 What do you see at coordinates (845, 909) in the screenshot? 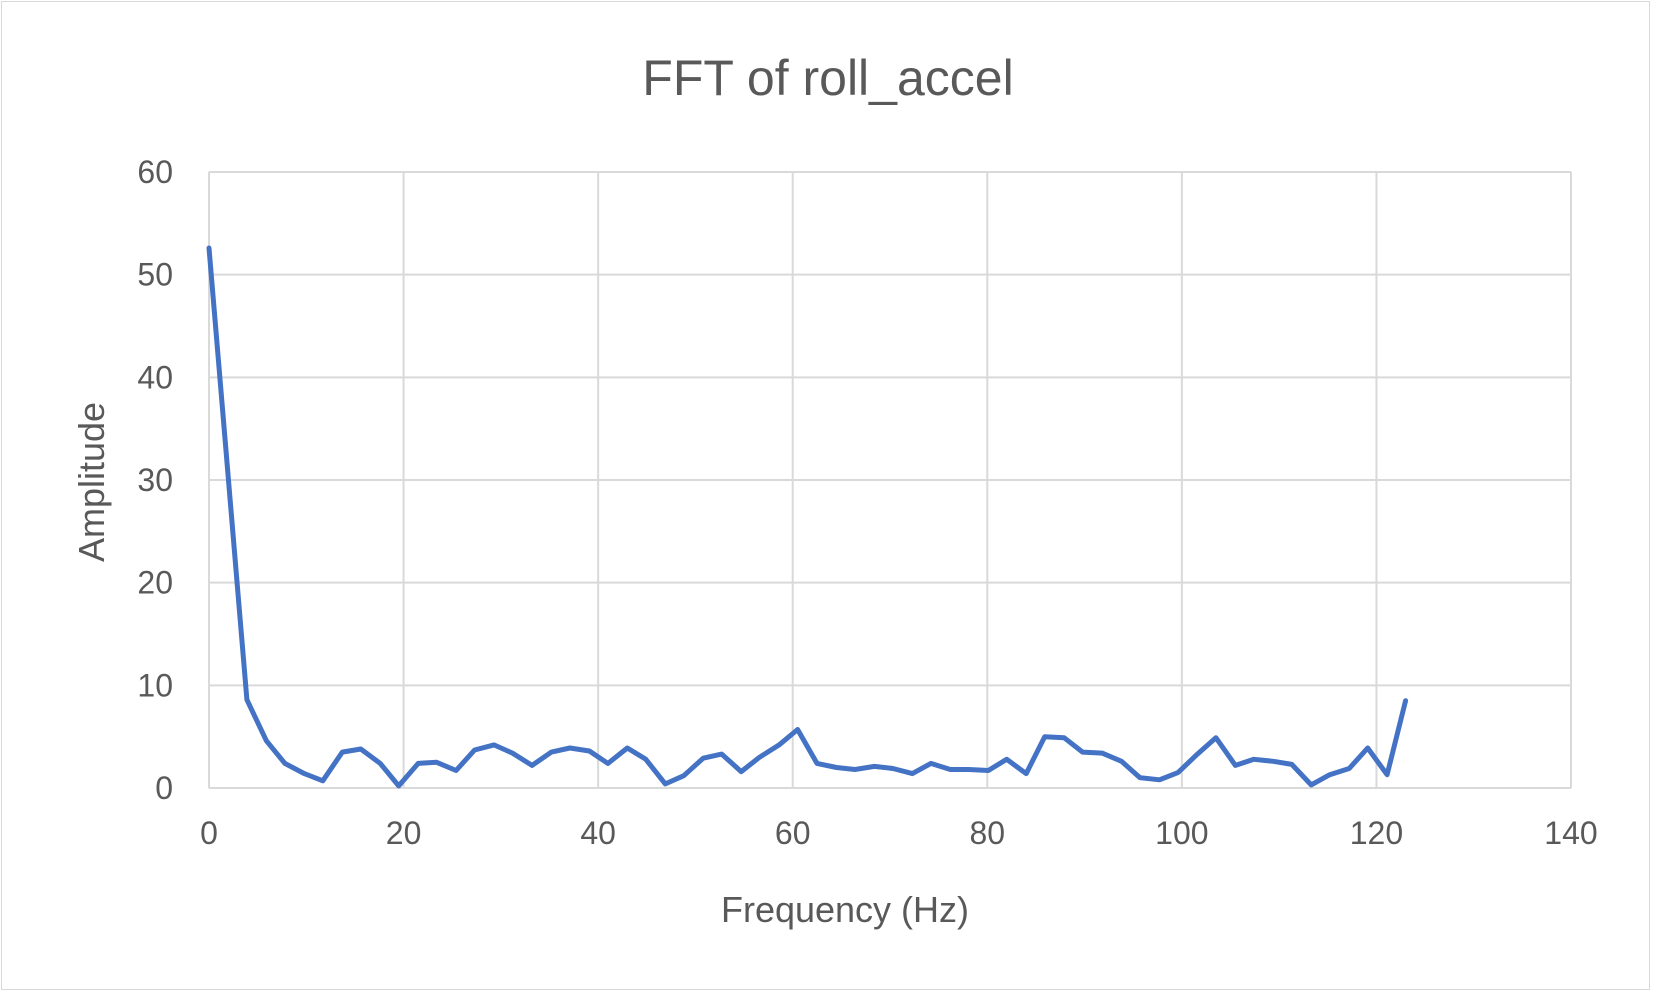
I see `x-axis-title: Frequency (Hz)` at bounding box center [845, 909].